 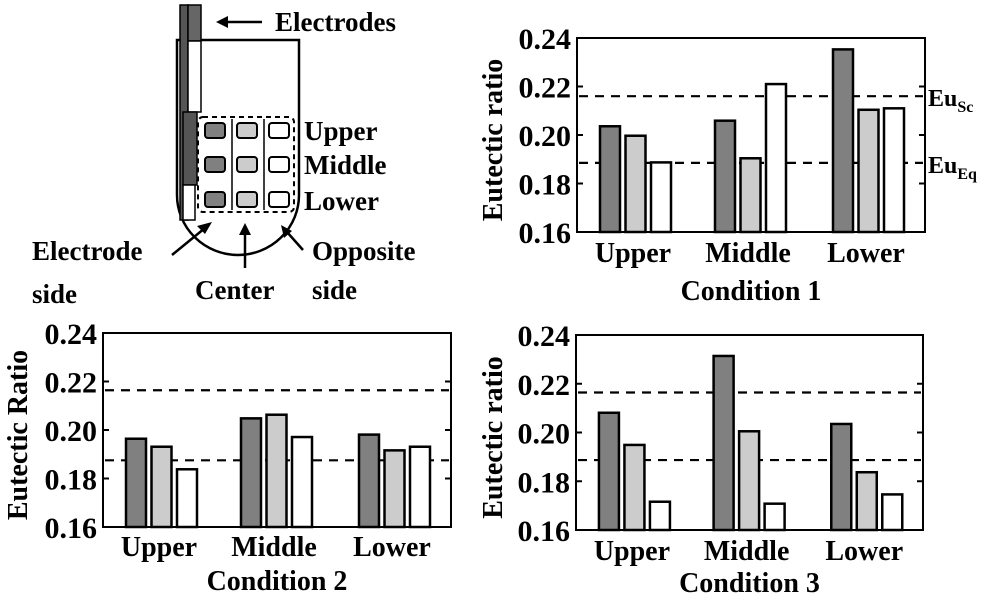 What do you see at coordinates (190, 148) in the screenshot?
I see `electrode-lower-dark` at bounding box center [190, 148].